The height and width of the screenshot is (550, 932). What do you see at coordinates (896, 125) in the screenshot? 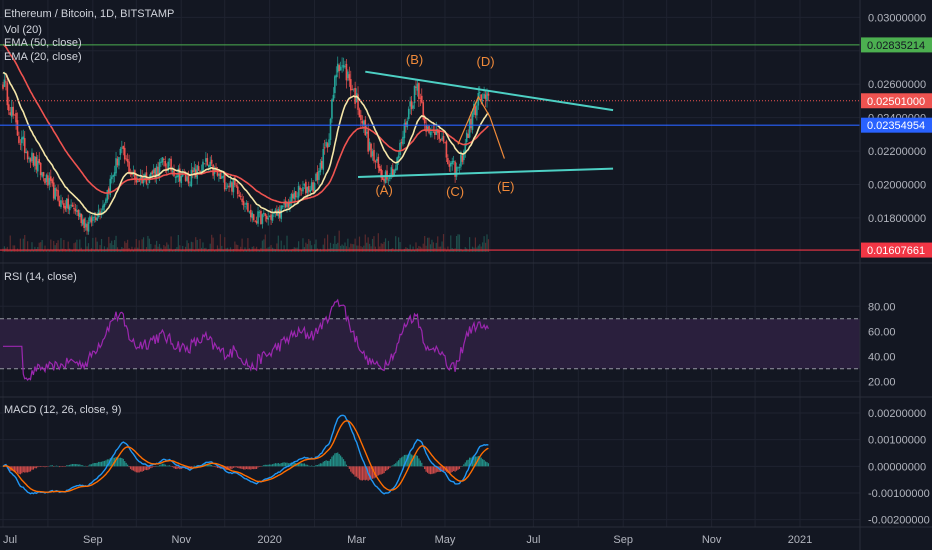
I see `price-tag: 0.02354954` at bounding box center [896, 125].